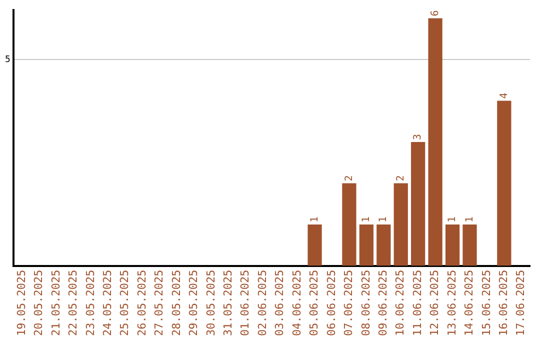  What do you see at coordinates (245, 303) in the screenshot?
I see `x-tick-label: 01.06.2025` at bounding box center [245, 303].